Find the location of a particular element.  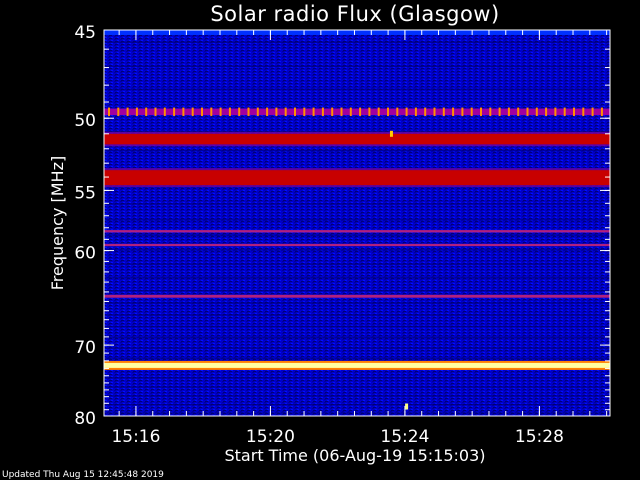

y-tick-label: 60 is located at coordinates (85, 254).